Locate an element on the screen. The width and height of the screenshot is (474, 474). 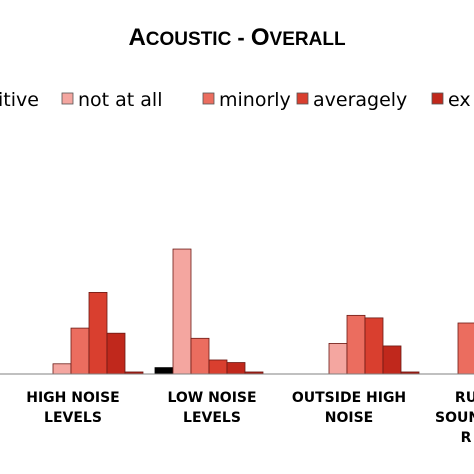
category-label-0-0: HIGH NOISE is located at coordinates (72, 398).